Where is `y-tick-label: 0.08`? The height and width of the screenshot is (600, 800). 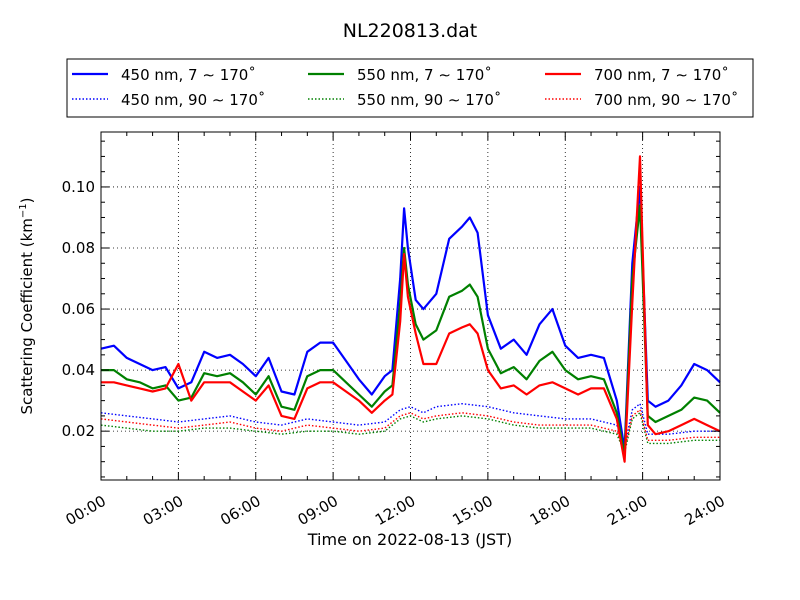
y-tick-label: 0.08 is located at coordinates (78, 248).